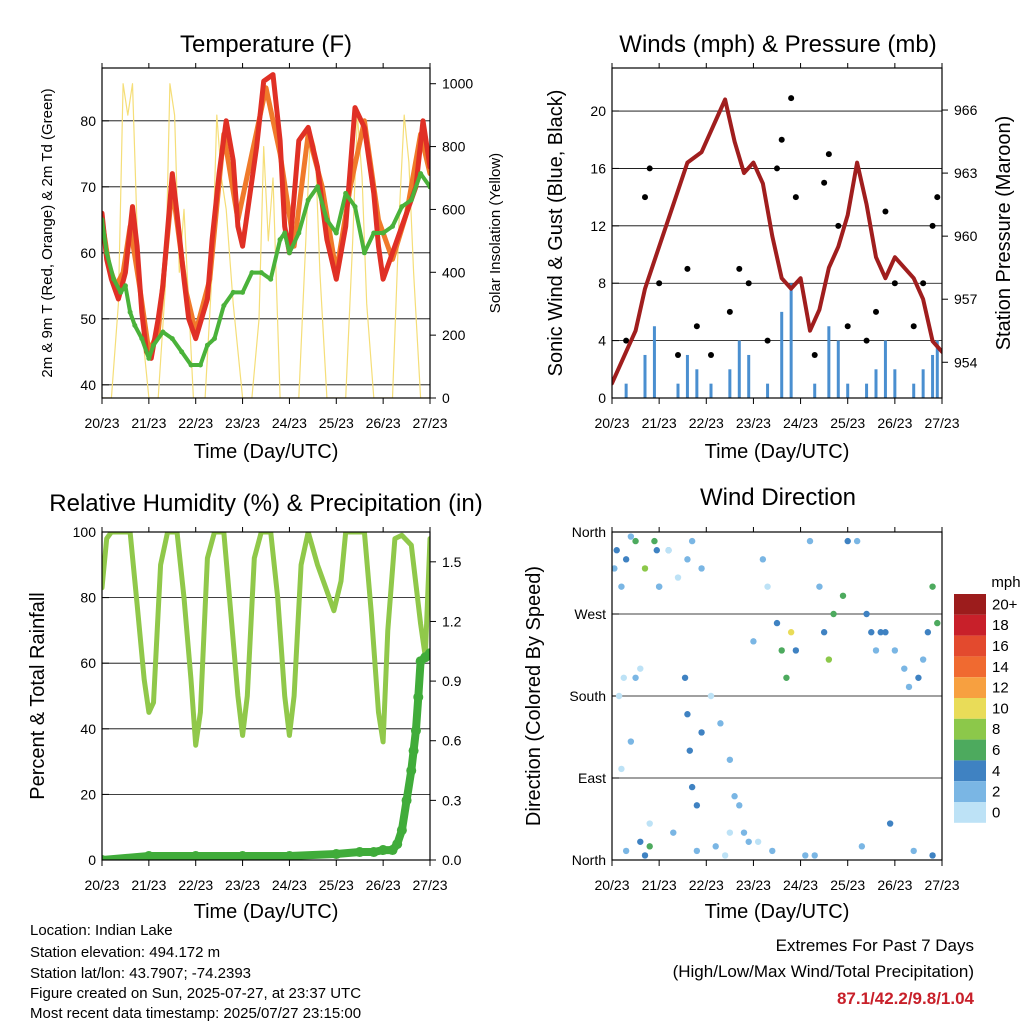  I want to click on y-right-tick-label: 0.9, so click(452, 681).